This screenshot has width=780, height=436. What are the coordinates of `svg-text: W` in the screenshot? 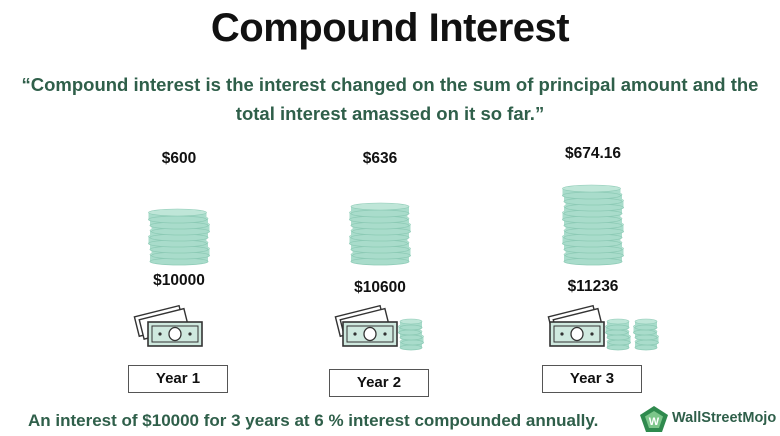 It's located at (654, 422).